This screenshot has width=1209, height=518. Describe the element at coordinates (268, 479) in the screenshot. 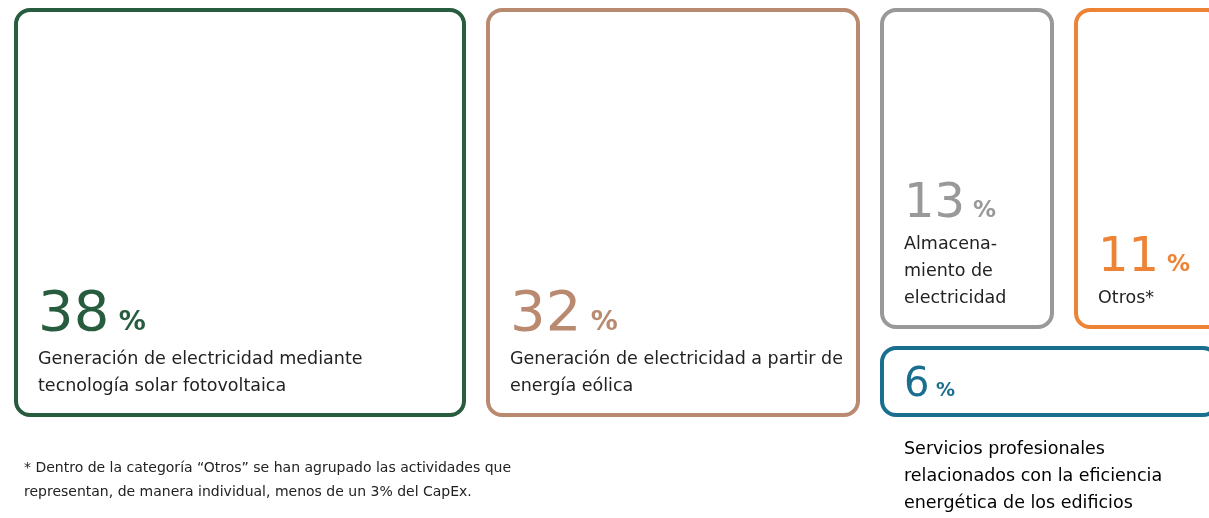

I see `text: * Dentro de la categoría “Otros” se han agrupado las actividades que representan, de manera individual, menos de un 3% del CapEx.` at that location.